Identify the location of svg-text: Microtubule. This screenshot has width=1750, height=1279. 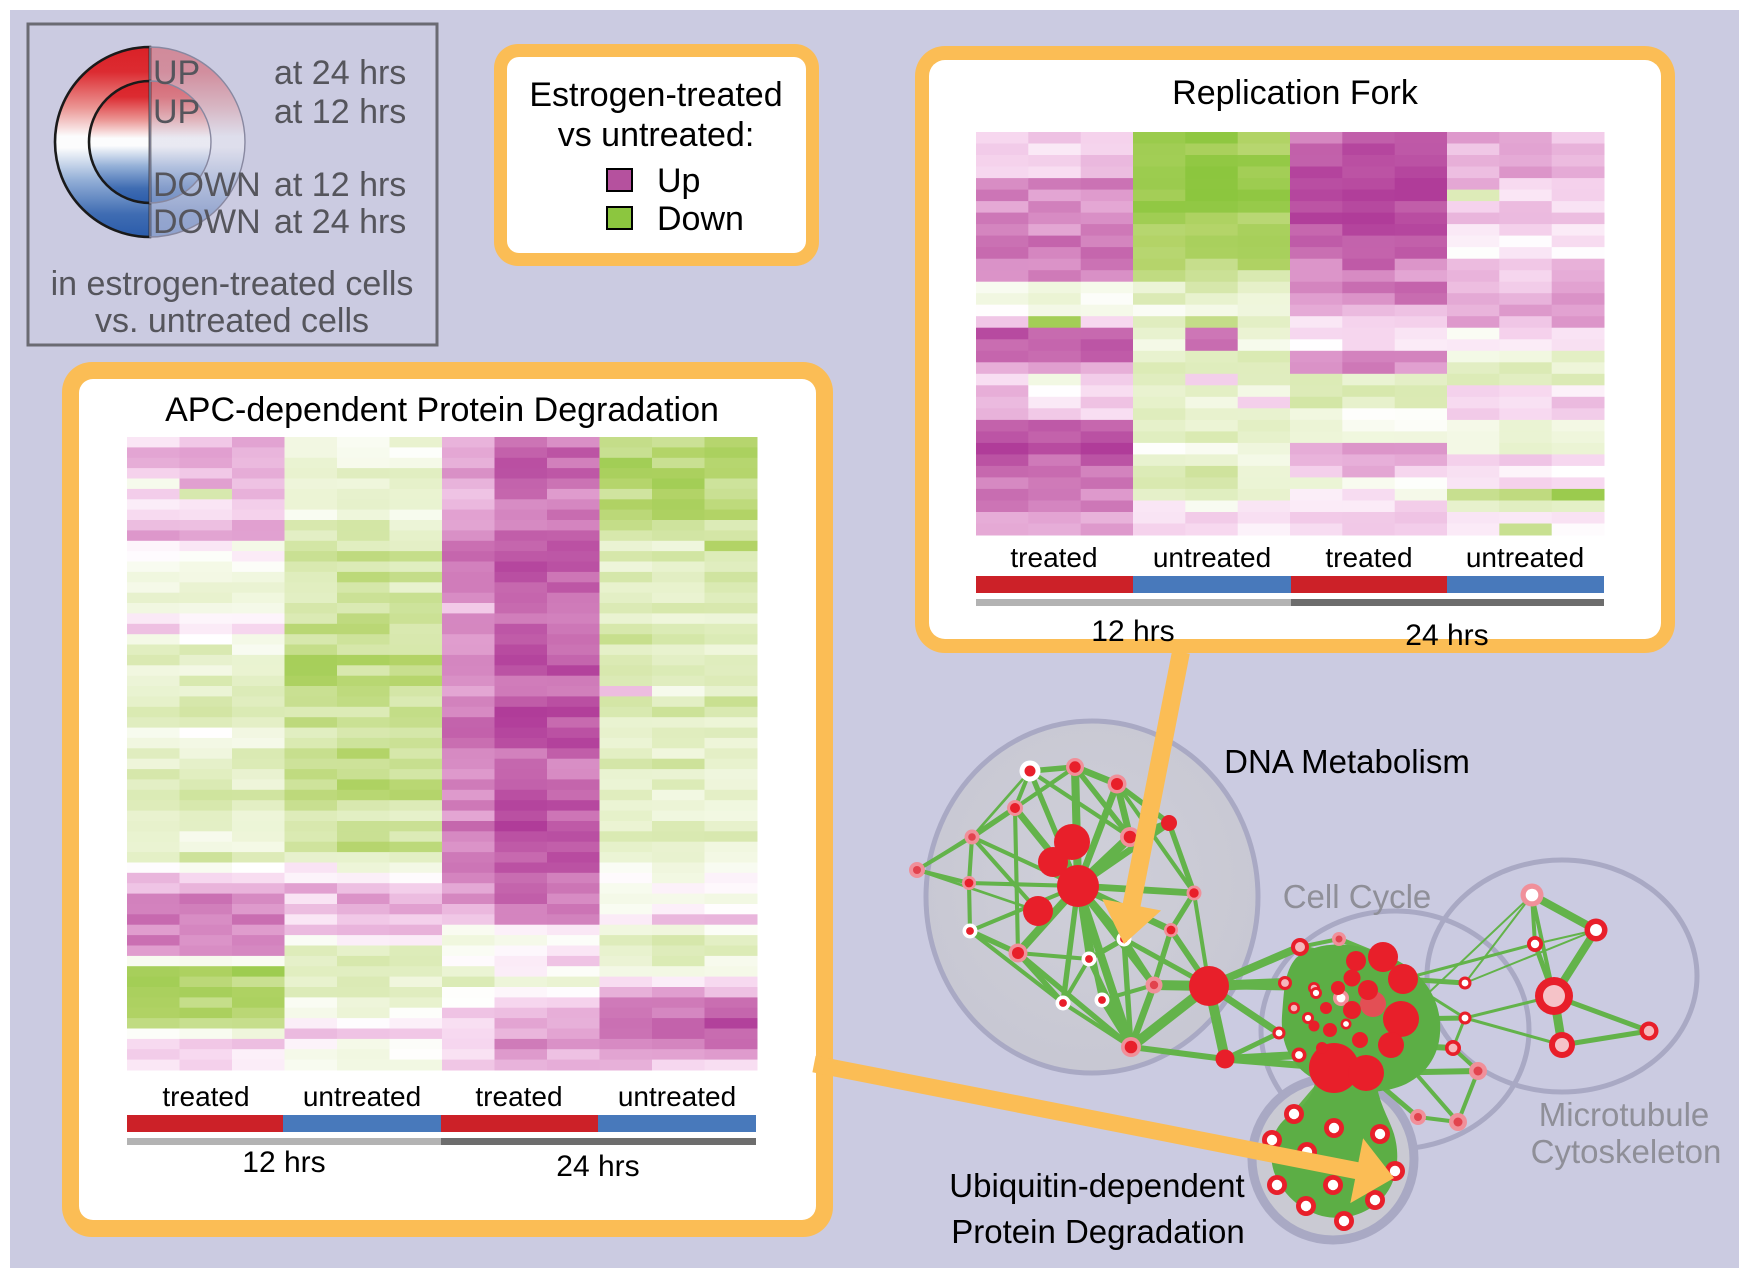
(1624, 1114).